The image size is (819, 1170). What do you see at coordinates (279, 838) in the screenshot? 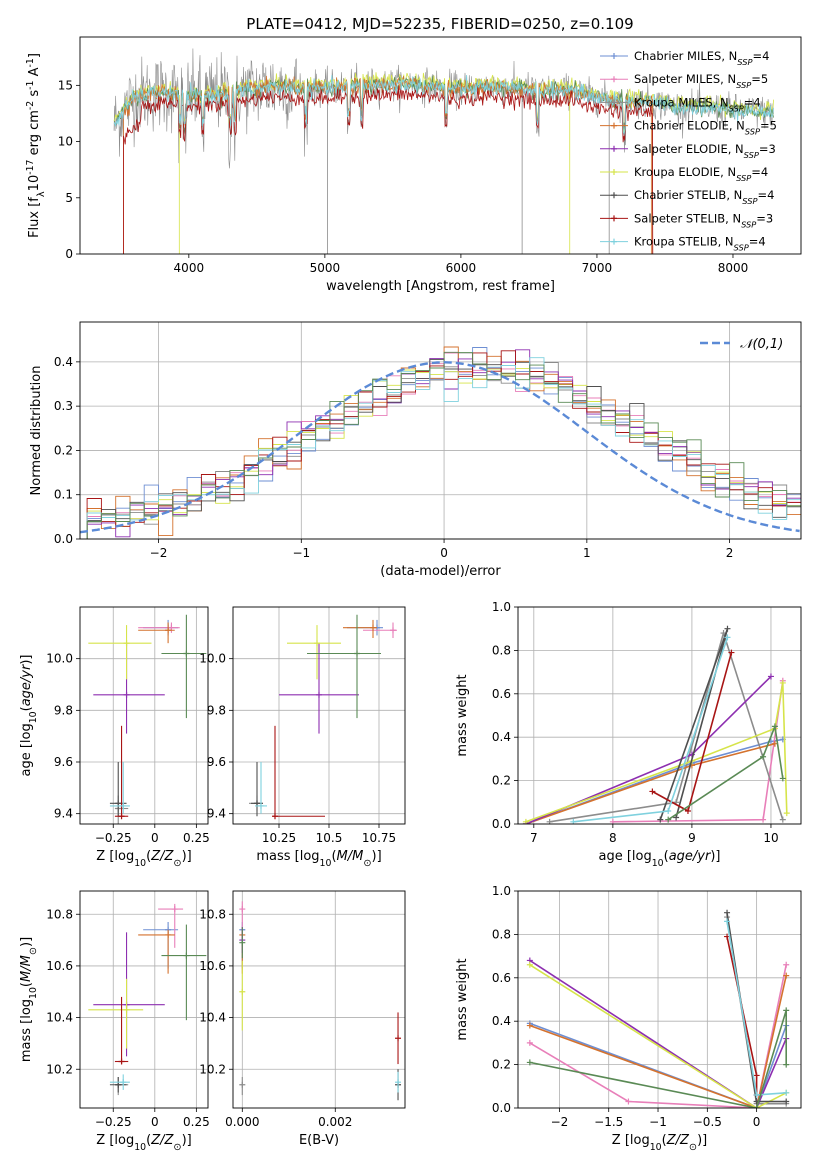
I see `x-tick-label: 10.25` at bounding box center [279, 838].